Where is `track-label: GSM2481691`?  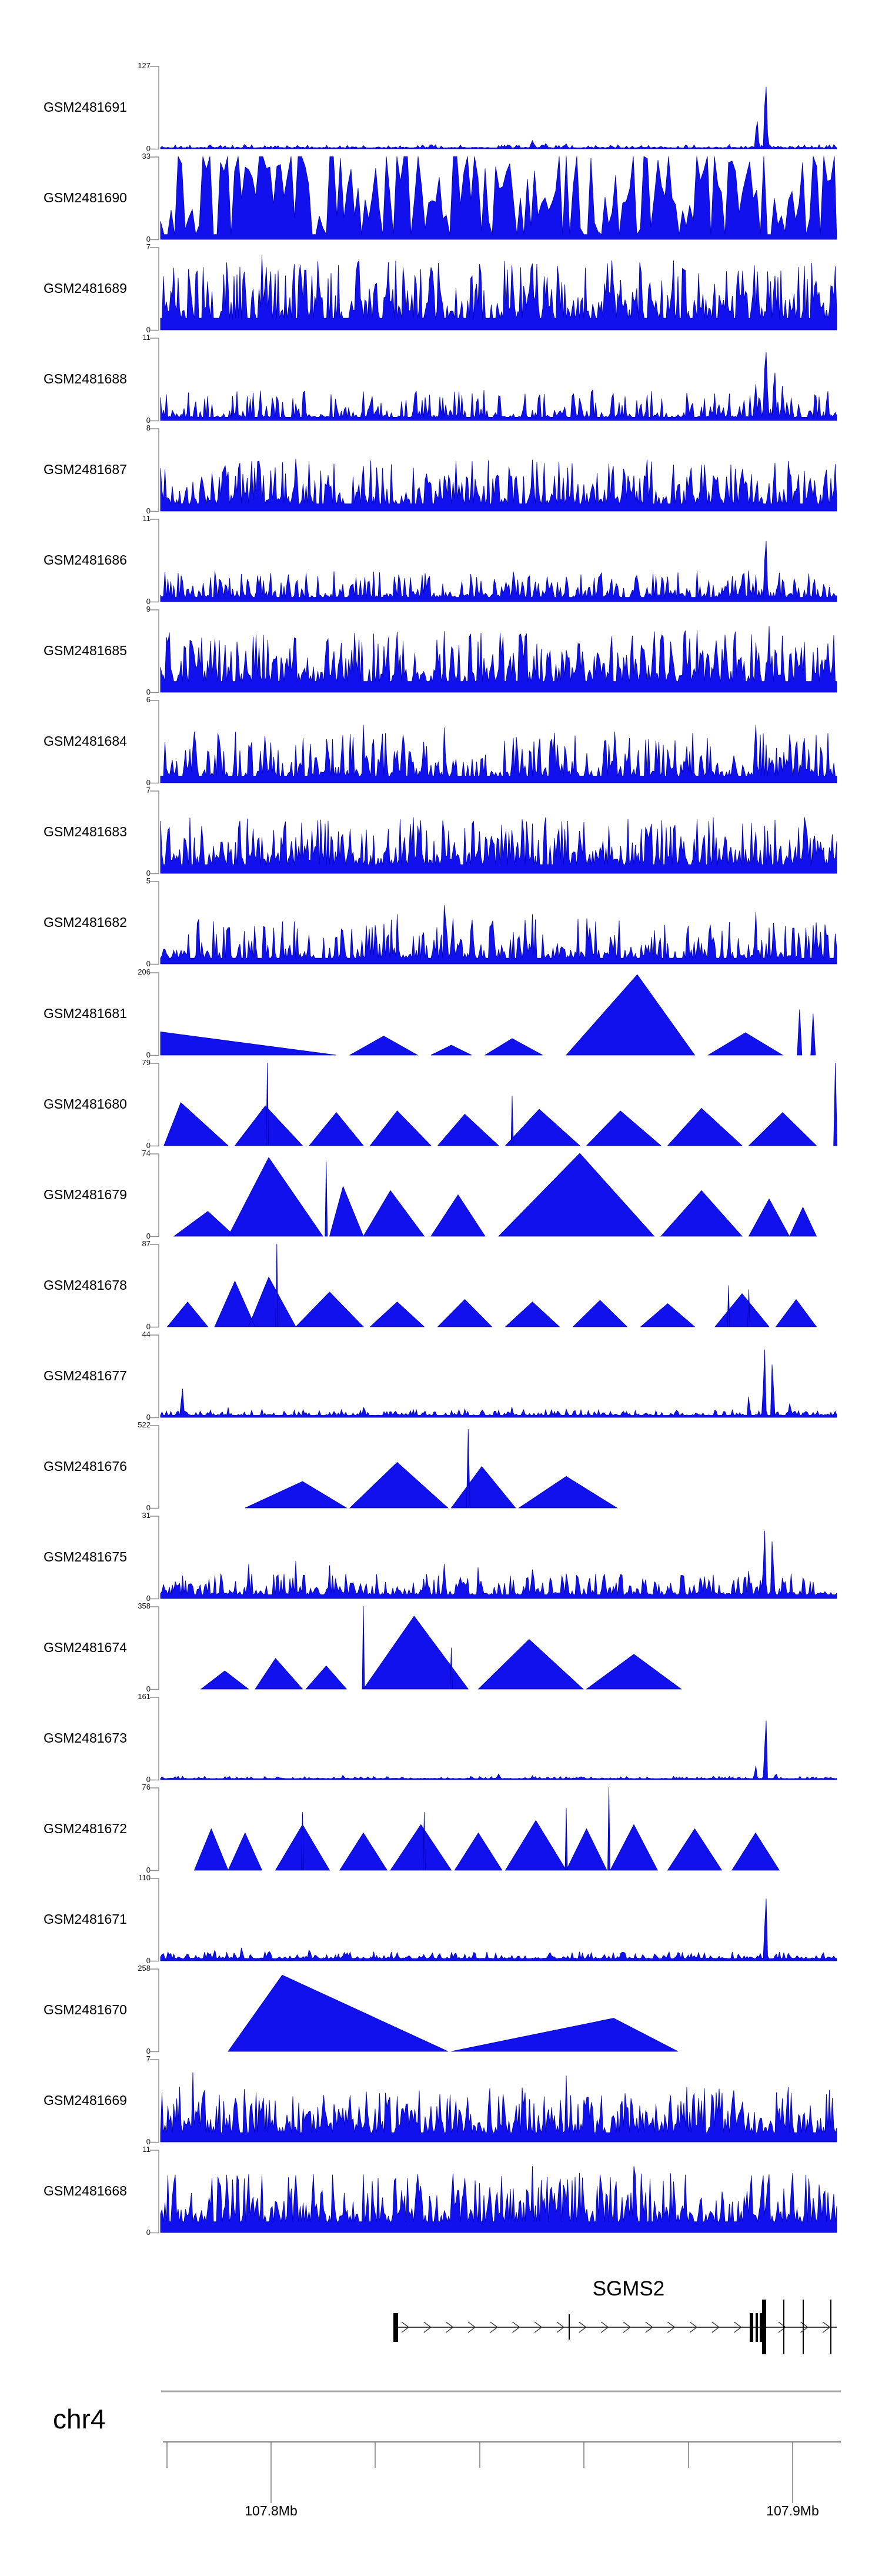
track-label: GSM2481691 is located at coordinates (85, 107).